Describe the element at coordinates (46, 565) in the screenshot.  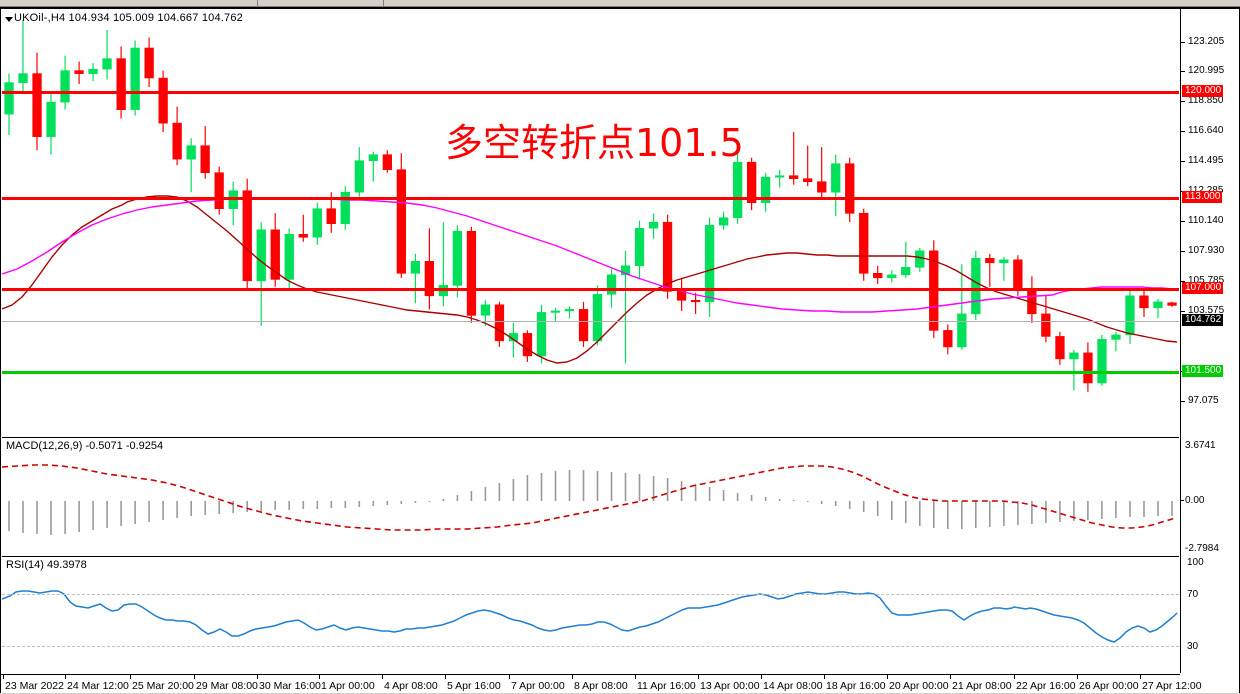
I see `rsi-indicator-label: RSI(14) 49.3978` at that location.